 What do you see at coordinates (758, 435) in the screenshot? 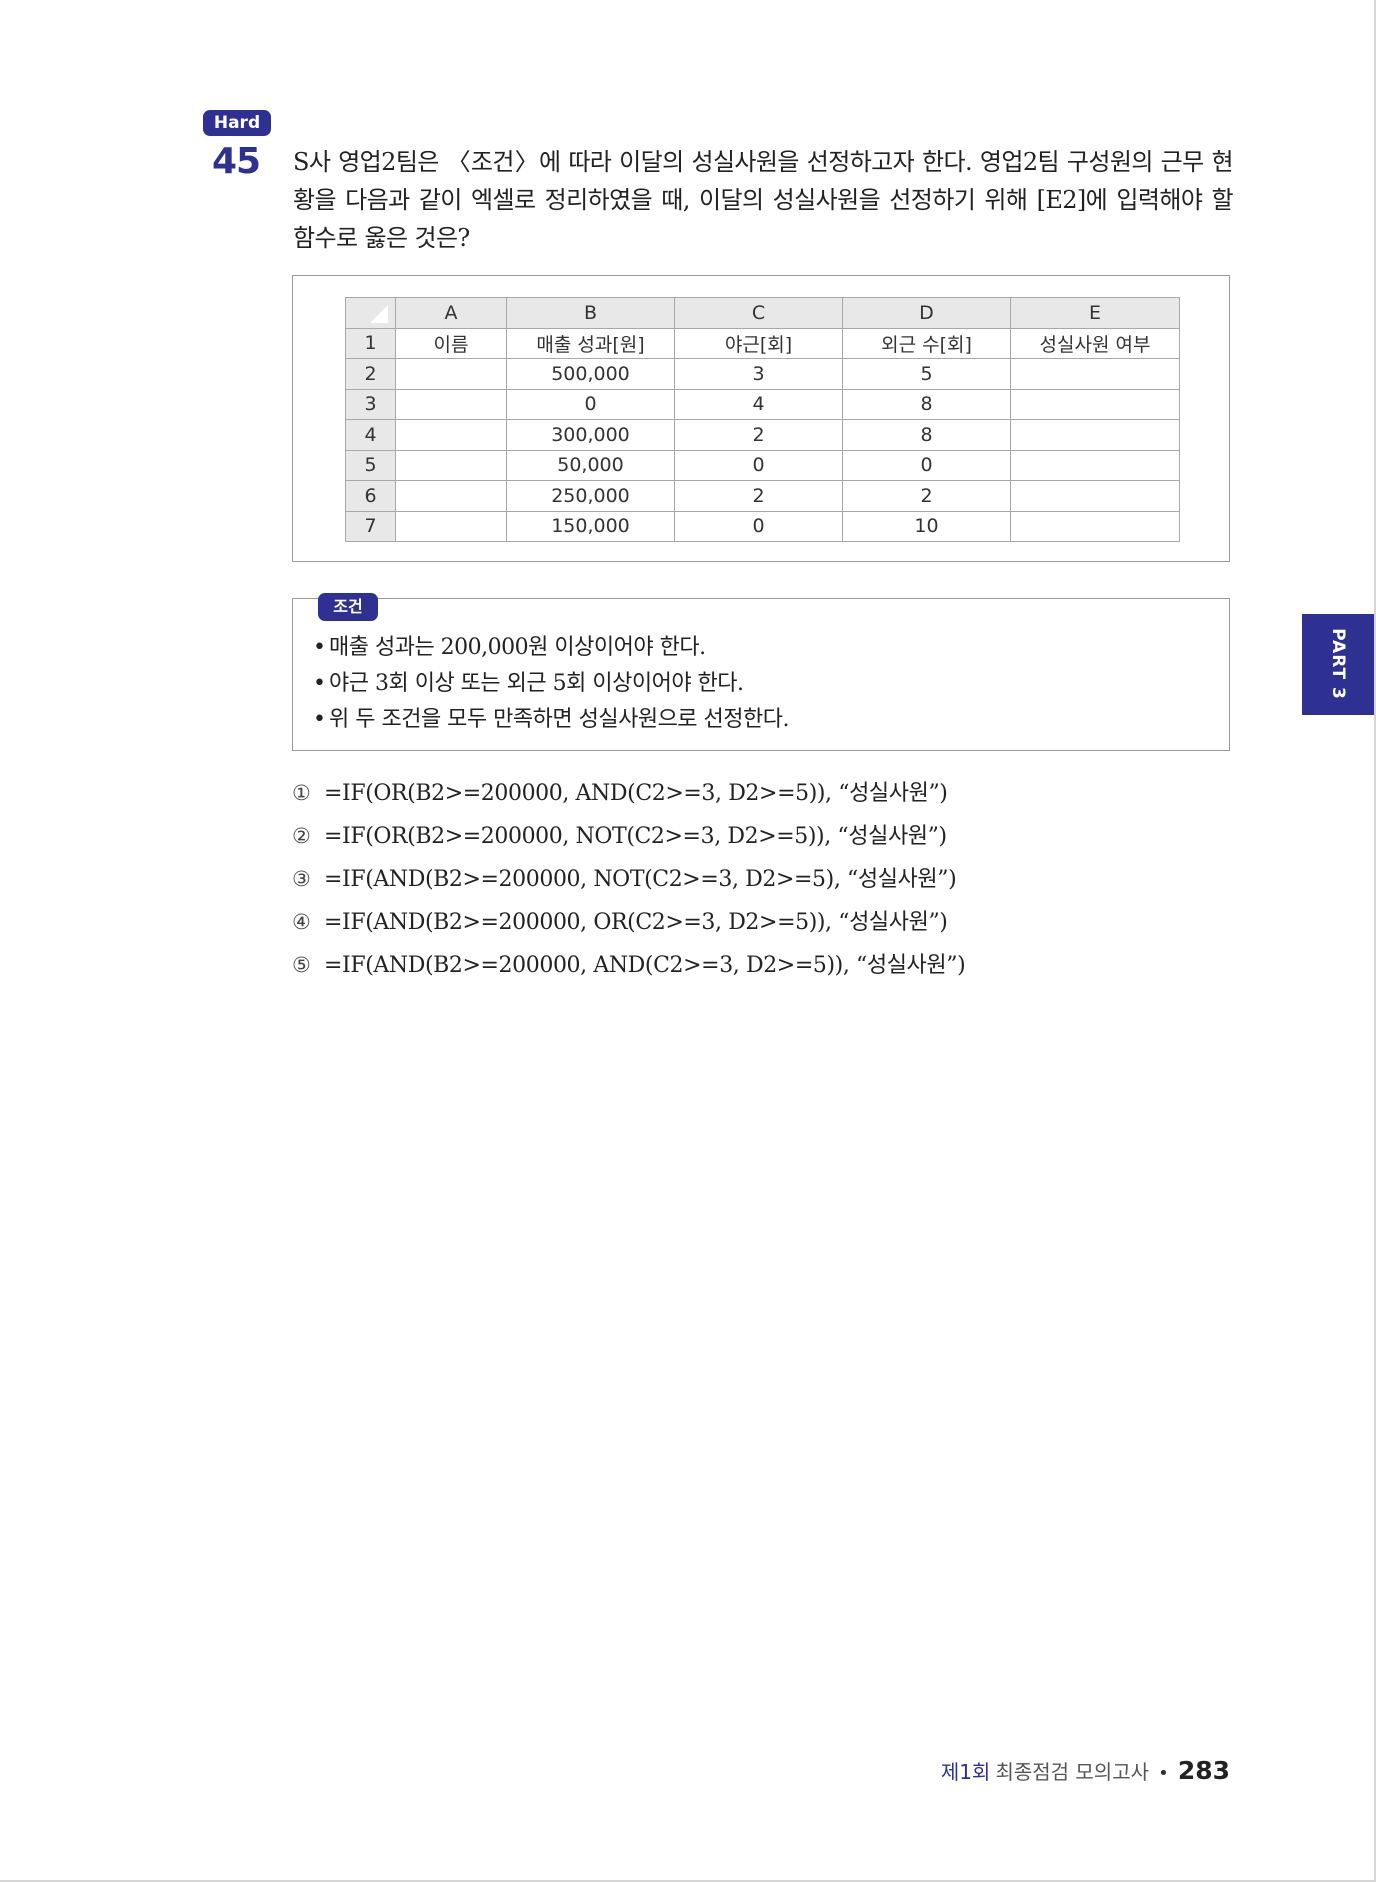
I see `cell-c4: 2` at bounding box center [758, 435].